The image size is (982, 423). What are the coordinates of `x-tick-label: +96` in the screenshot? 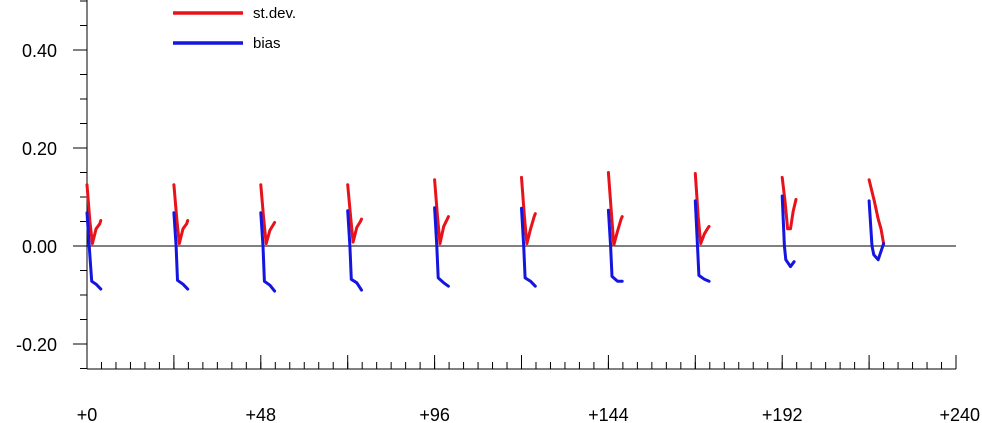 It's located at (434, 414).